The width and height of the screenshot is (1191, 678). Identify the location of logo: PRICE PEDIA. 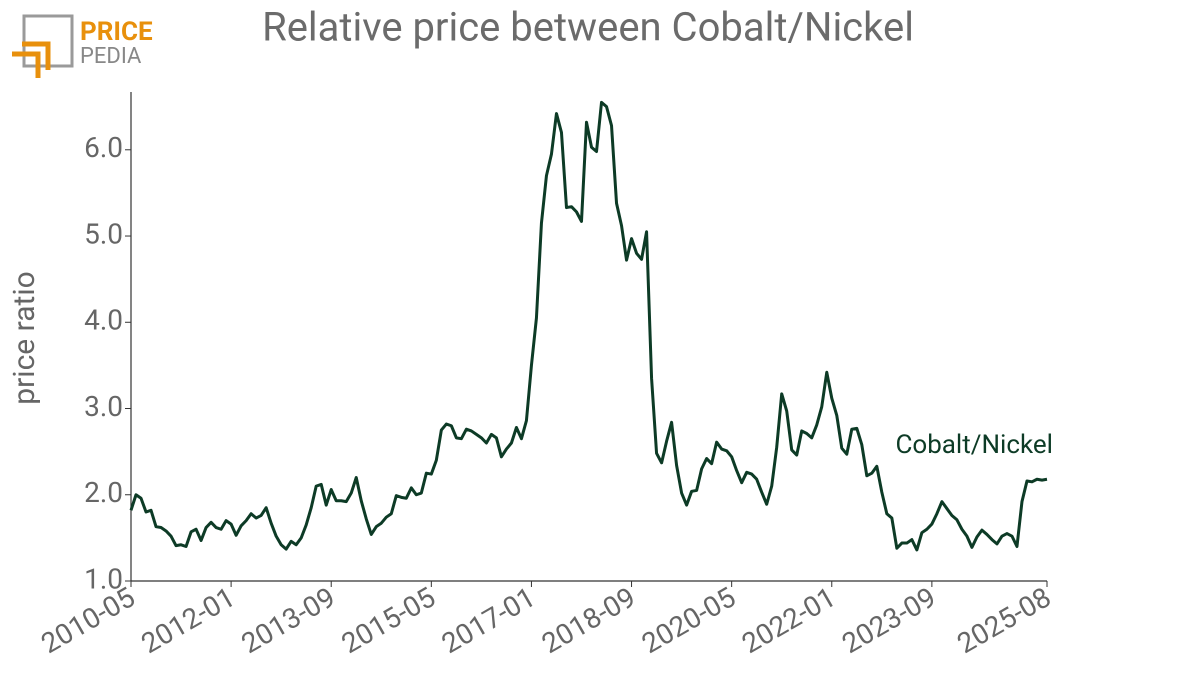
(82, 46).